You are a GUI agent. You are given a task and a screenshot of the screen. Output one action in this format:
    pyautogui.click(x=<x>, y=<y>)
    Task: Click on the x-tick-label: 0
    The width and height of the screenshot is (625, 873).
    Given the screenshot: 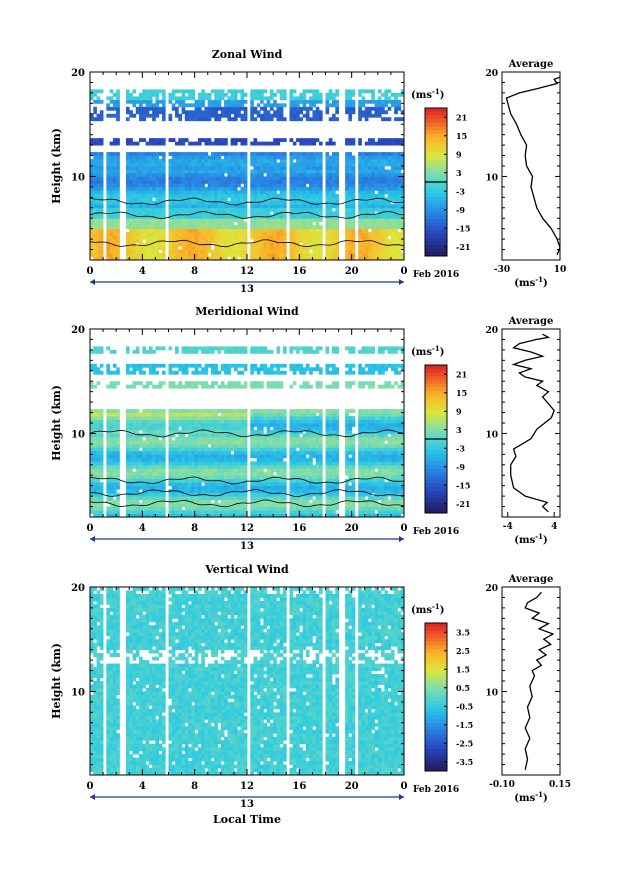 What is the action you would take?
    pyautogui.click(x=90, y=271)
    